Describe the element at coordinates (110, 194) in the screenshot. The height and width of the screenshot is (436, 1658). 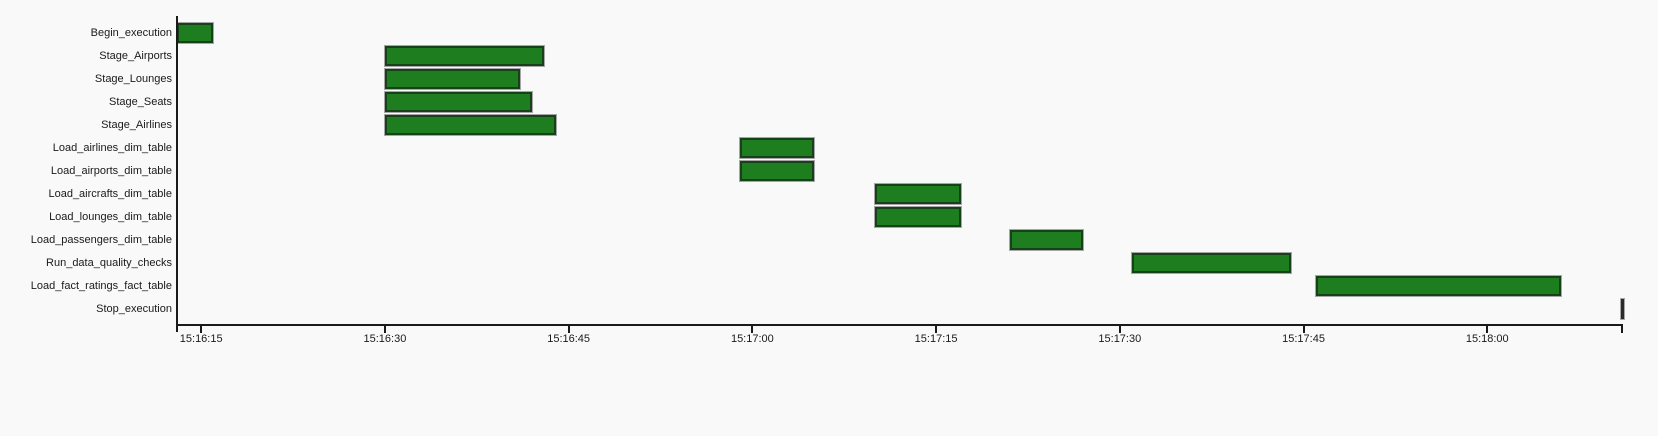
I see `task-label: Load_aircrafts_dim_table` at that location.